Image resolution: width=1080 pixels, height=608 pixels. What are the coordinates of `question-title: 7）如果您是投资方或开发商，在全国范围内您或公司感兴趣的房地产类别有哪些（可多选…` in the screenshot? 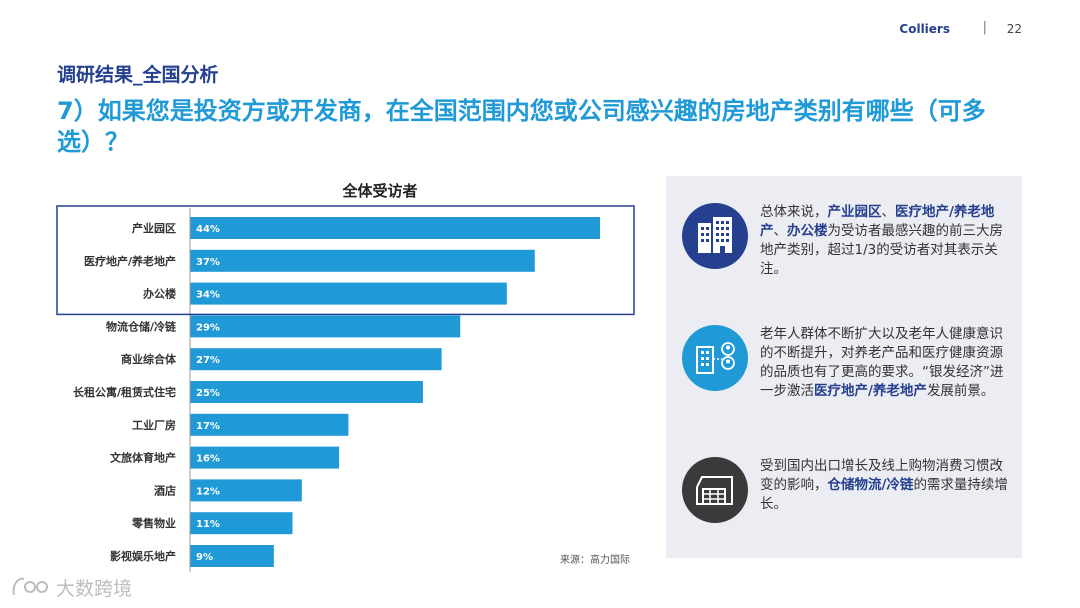 It's located at (521, 126).